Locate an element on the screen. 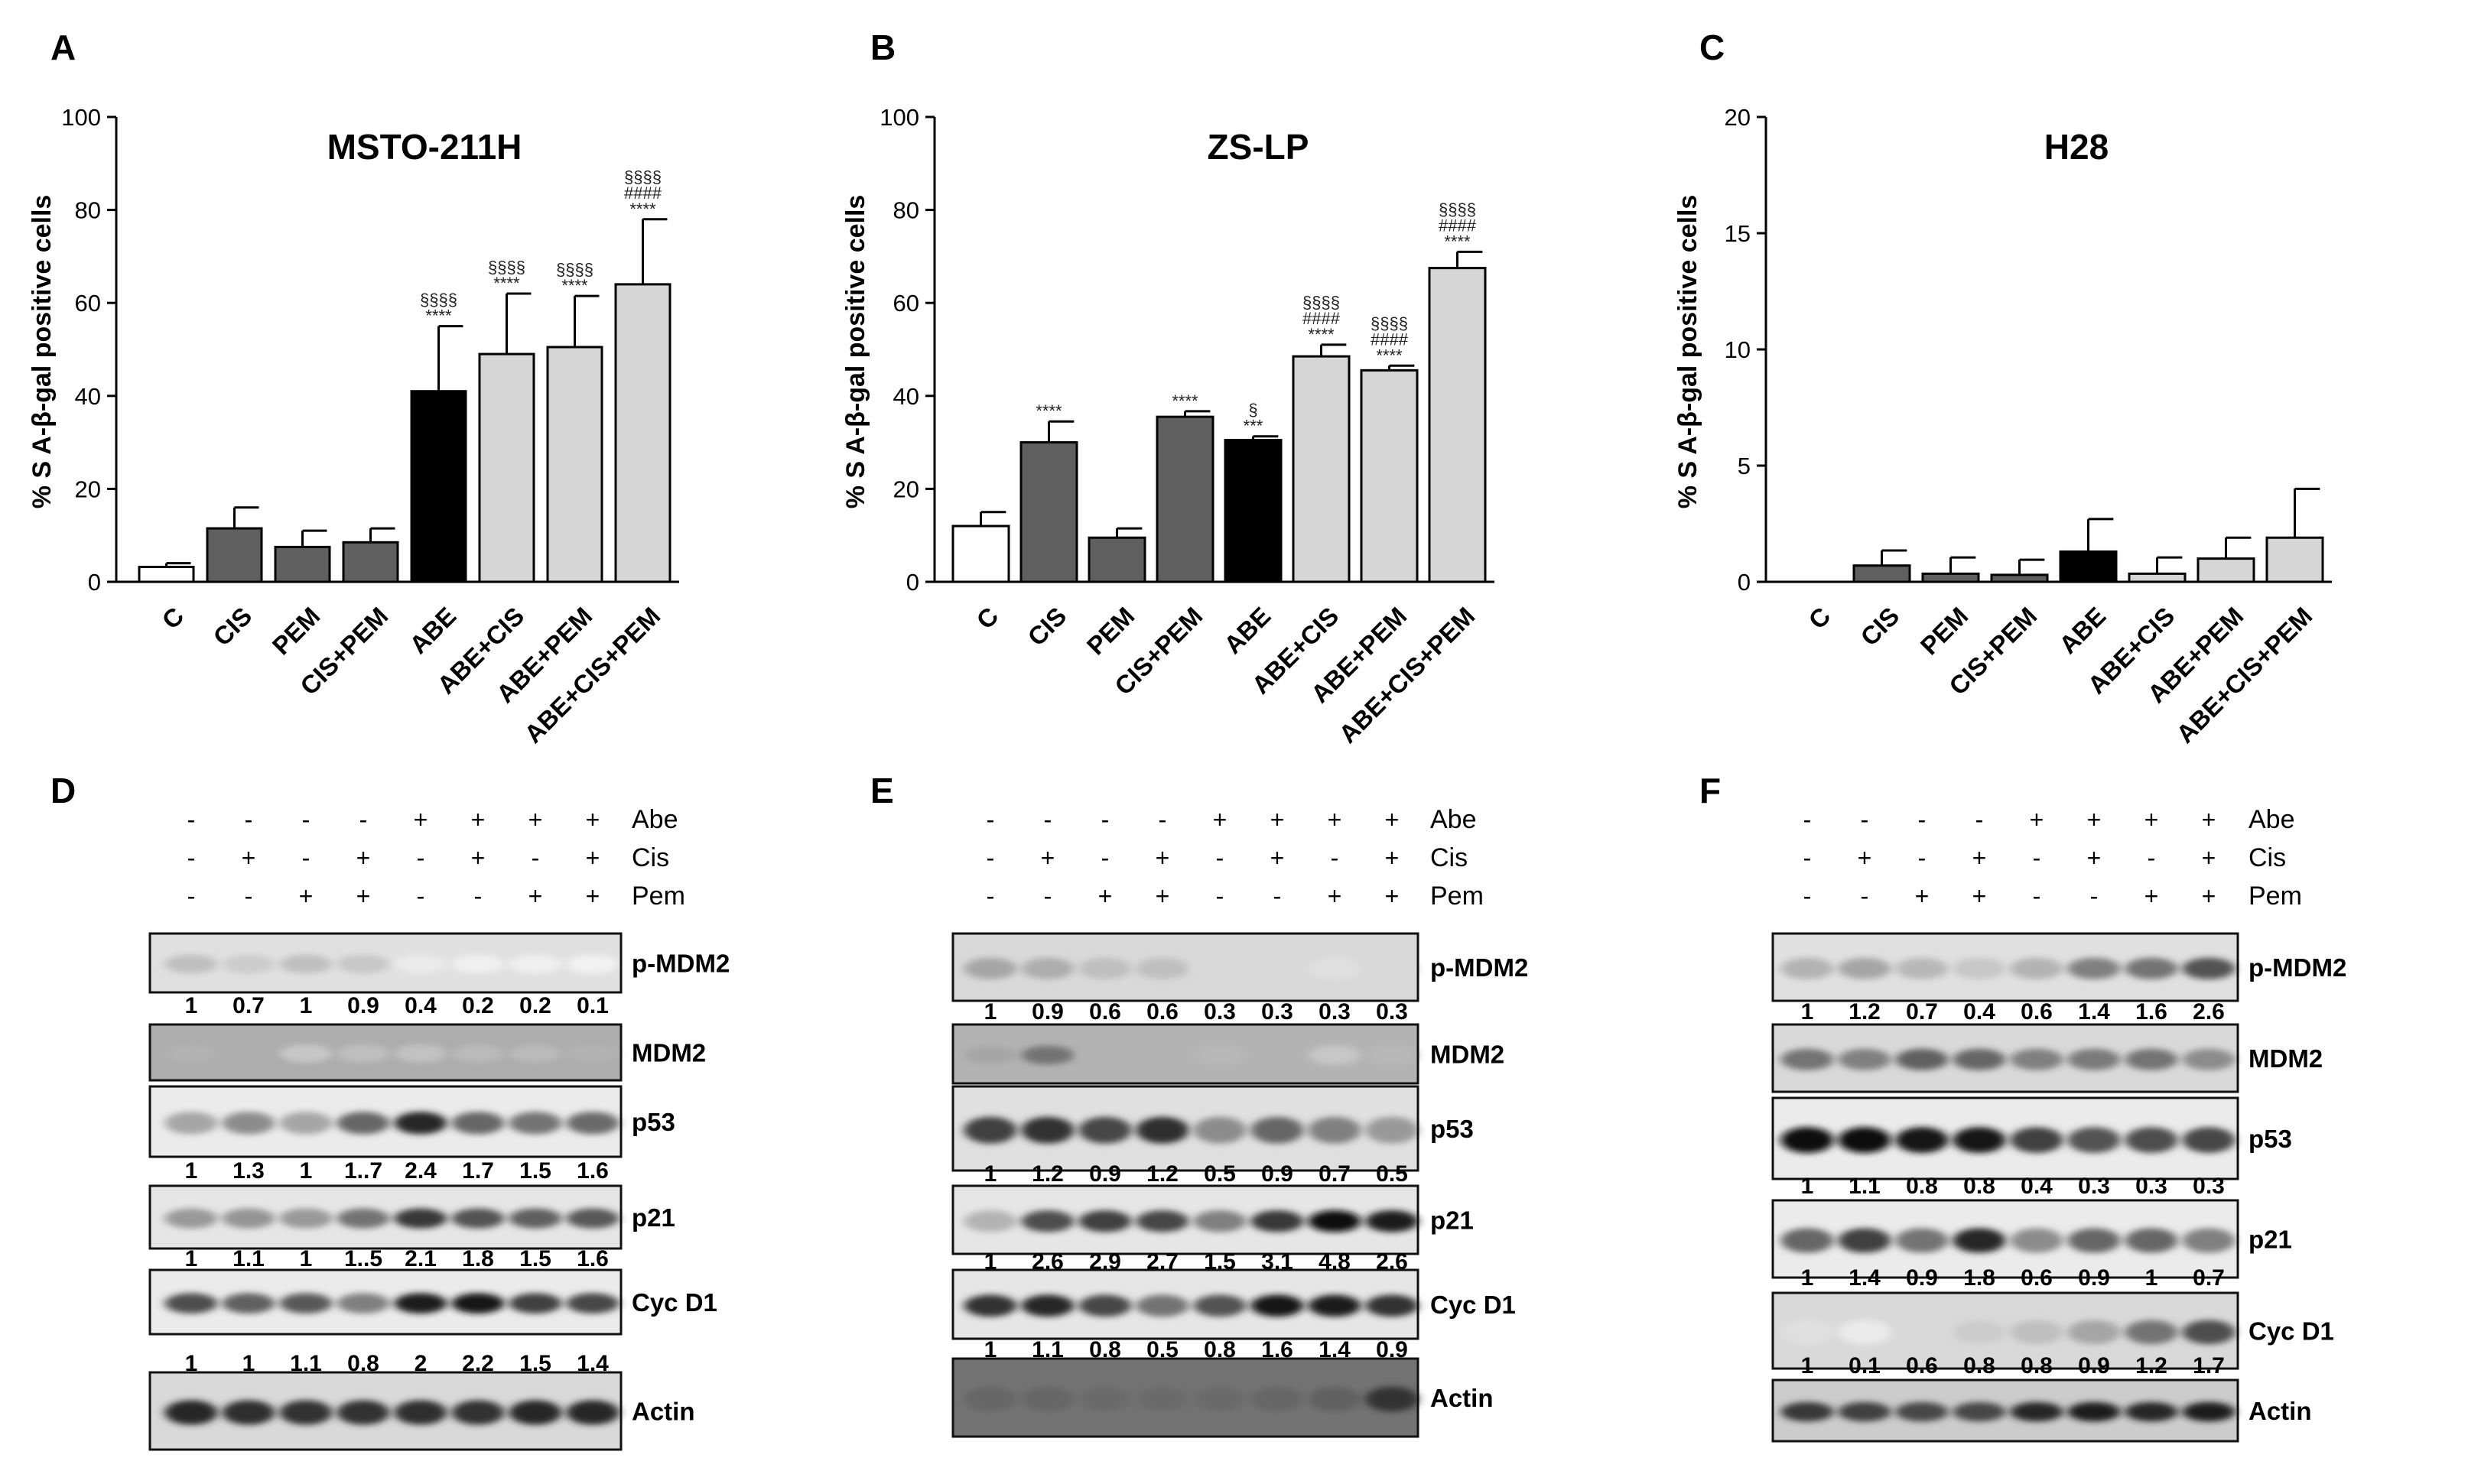 The image size is (2481, 1484). bar-cis is located at coordinates (234, 555).